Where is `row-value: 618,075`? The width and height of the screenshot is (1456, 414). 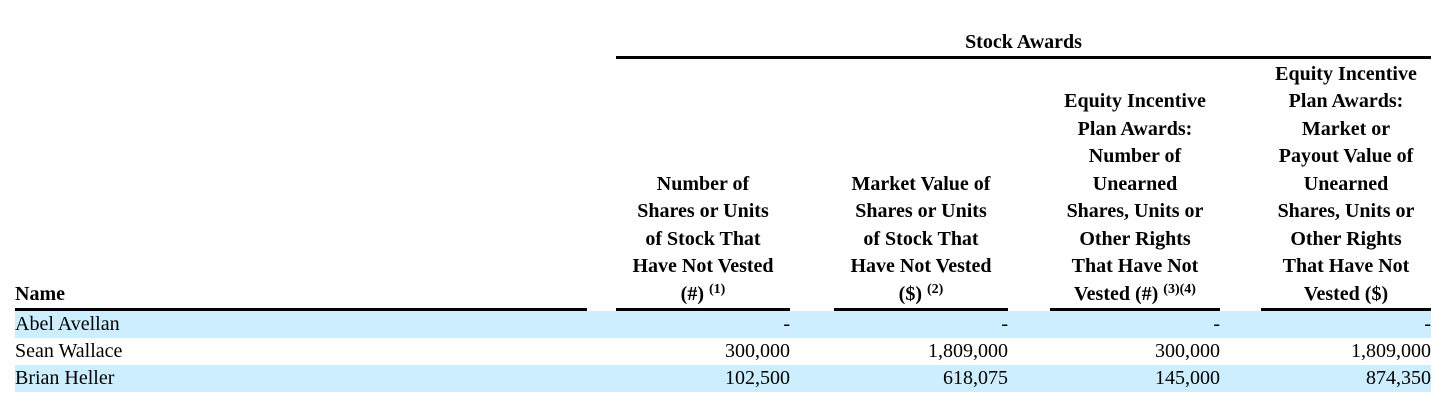
row-value: 618,075 is located at coordinates (975, 378).